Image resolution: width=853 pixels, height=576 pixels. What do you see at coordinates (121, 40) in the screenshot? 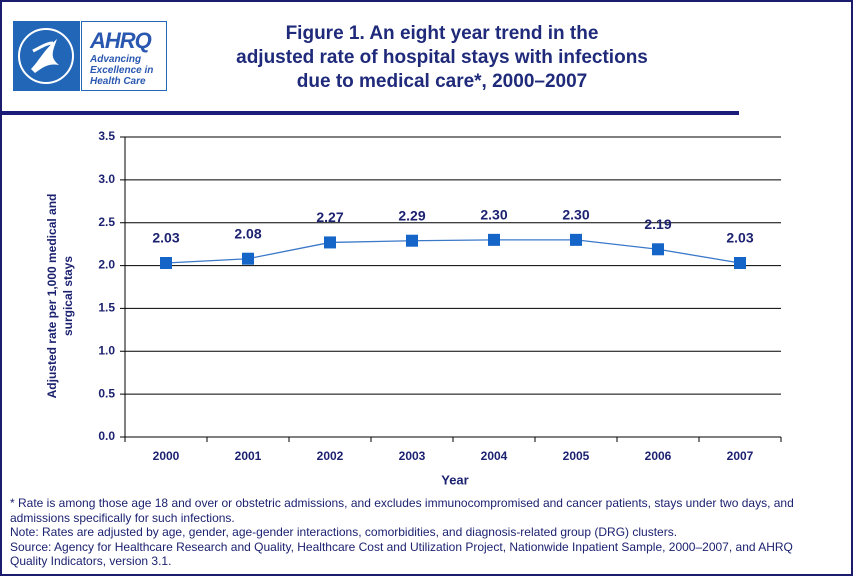
I see `agency-name: AHRQ` at bounding box center [121, 40].